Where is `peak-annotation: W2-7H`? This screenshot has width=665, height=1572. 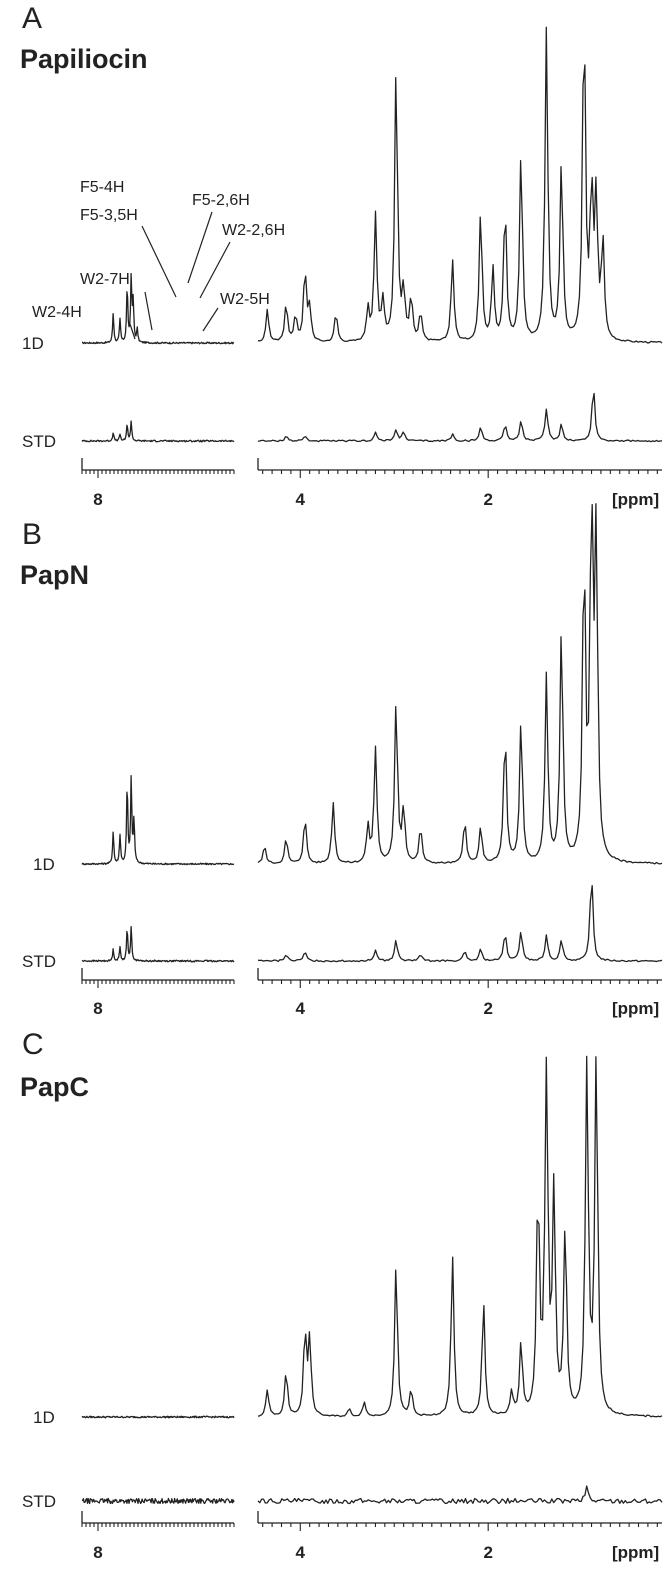
peak-annotation: W2-7H is located at coordinates (105, 279).